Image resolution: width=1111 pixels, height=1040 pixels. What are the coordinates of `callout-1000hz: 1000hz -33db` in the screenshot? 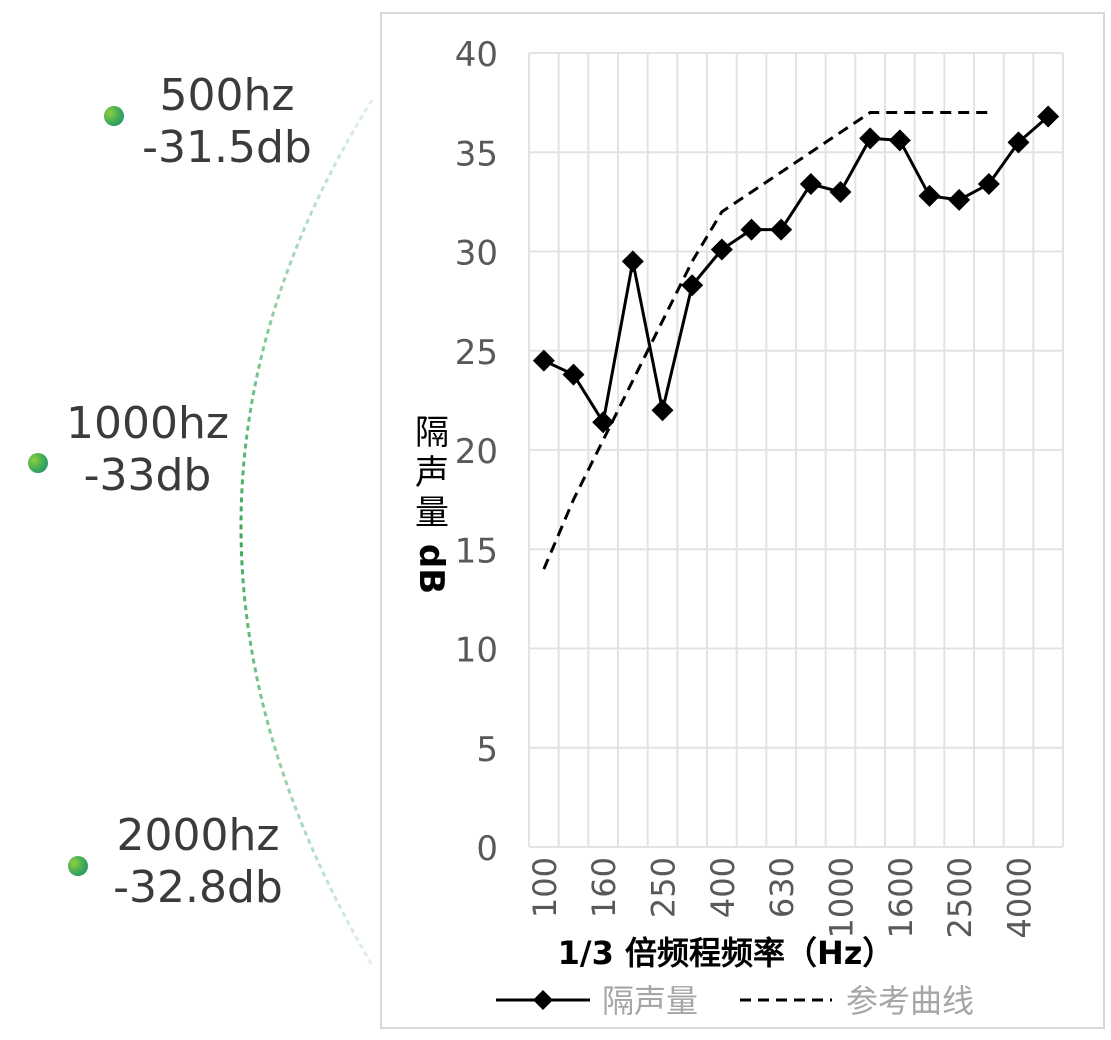 It's located at (147, 450).